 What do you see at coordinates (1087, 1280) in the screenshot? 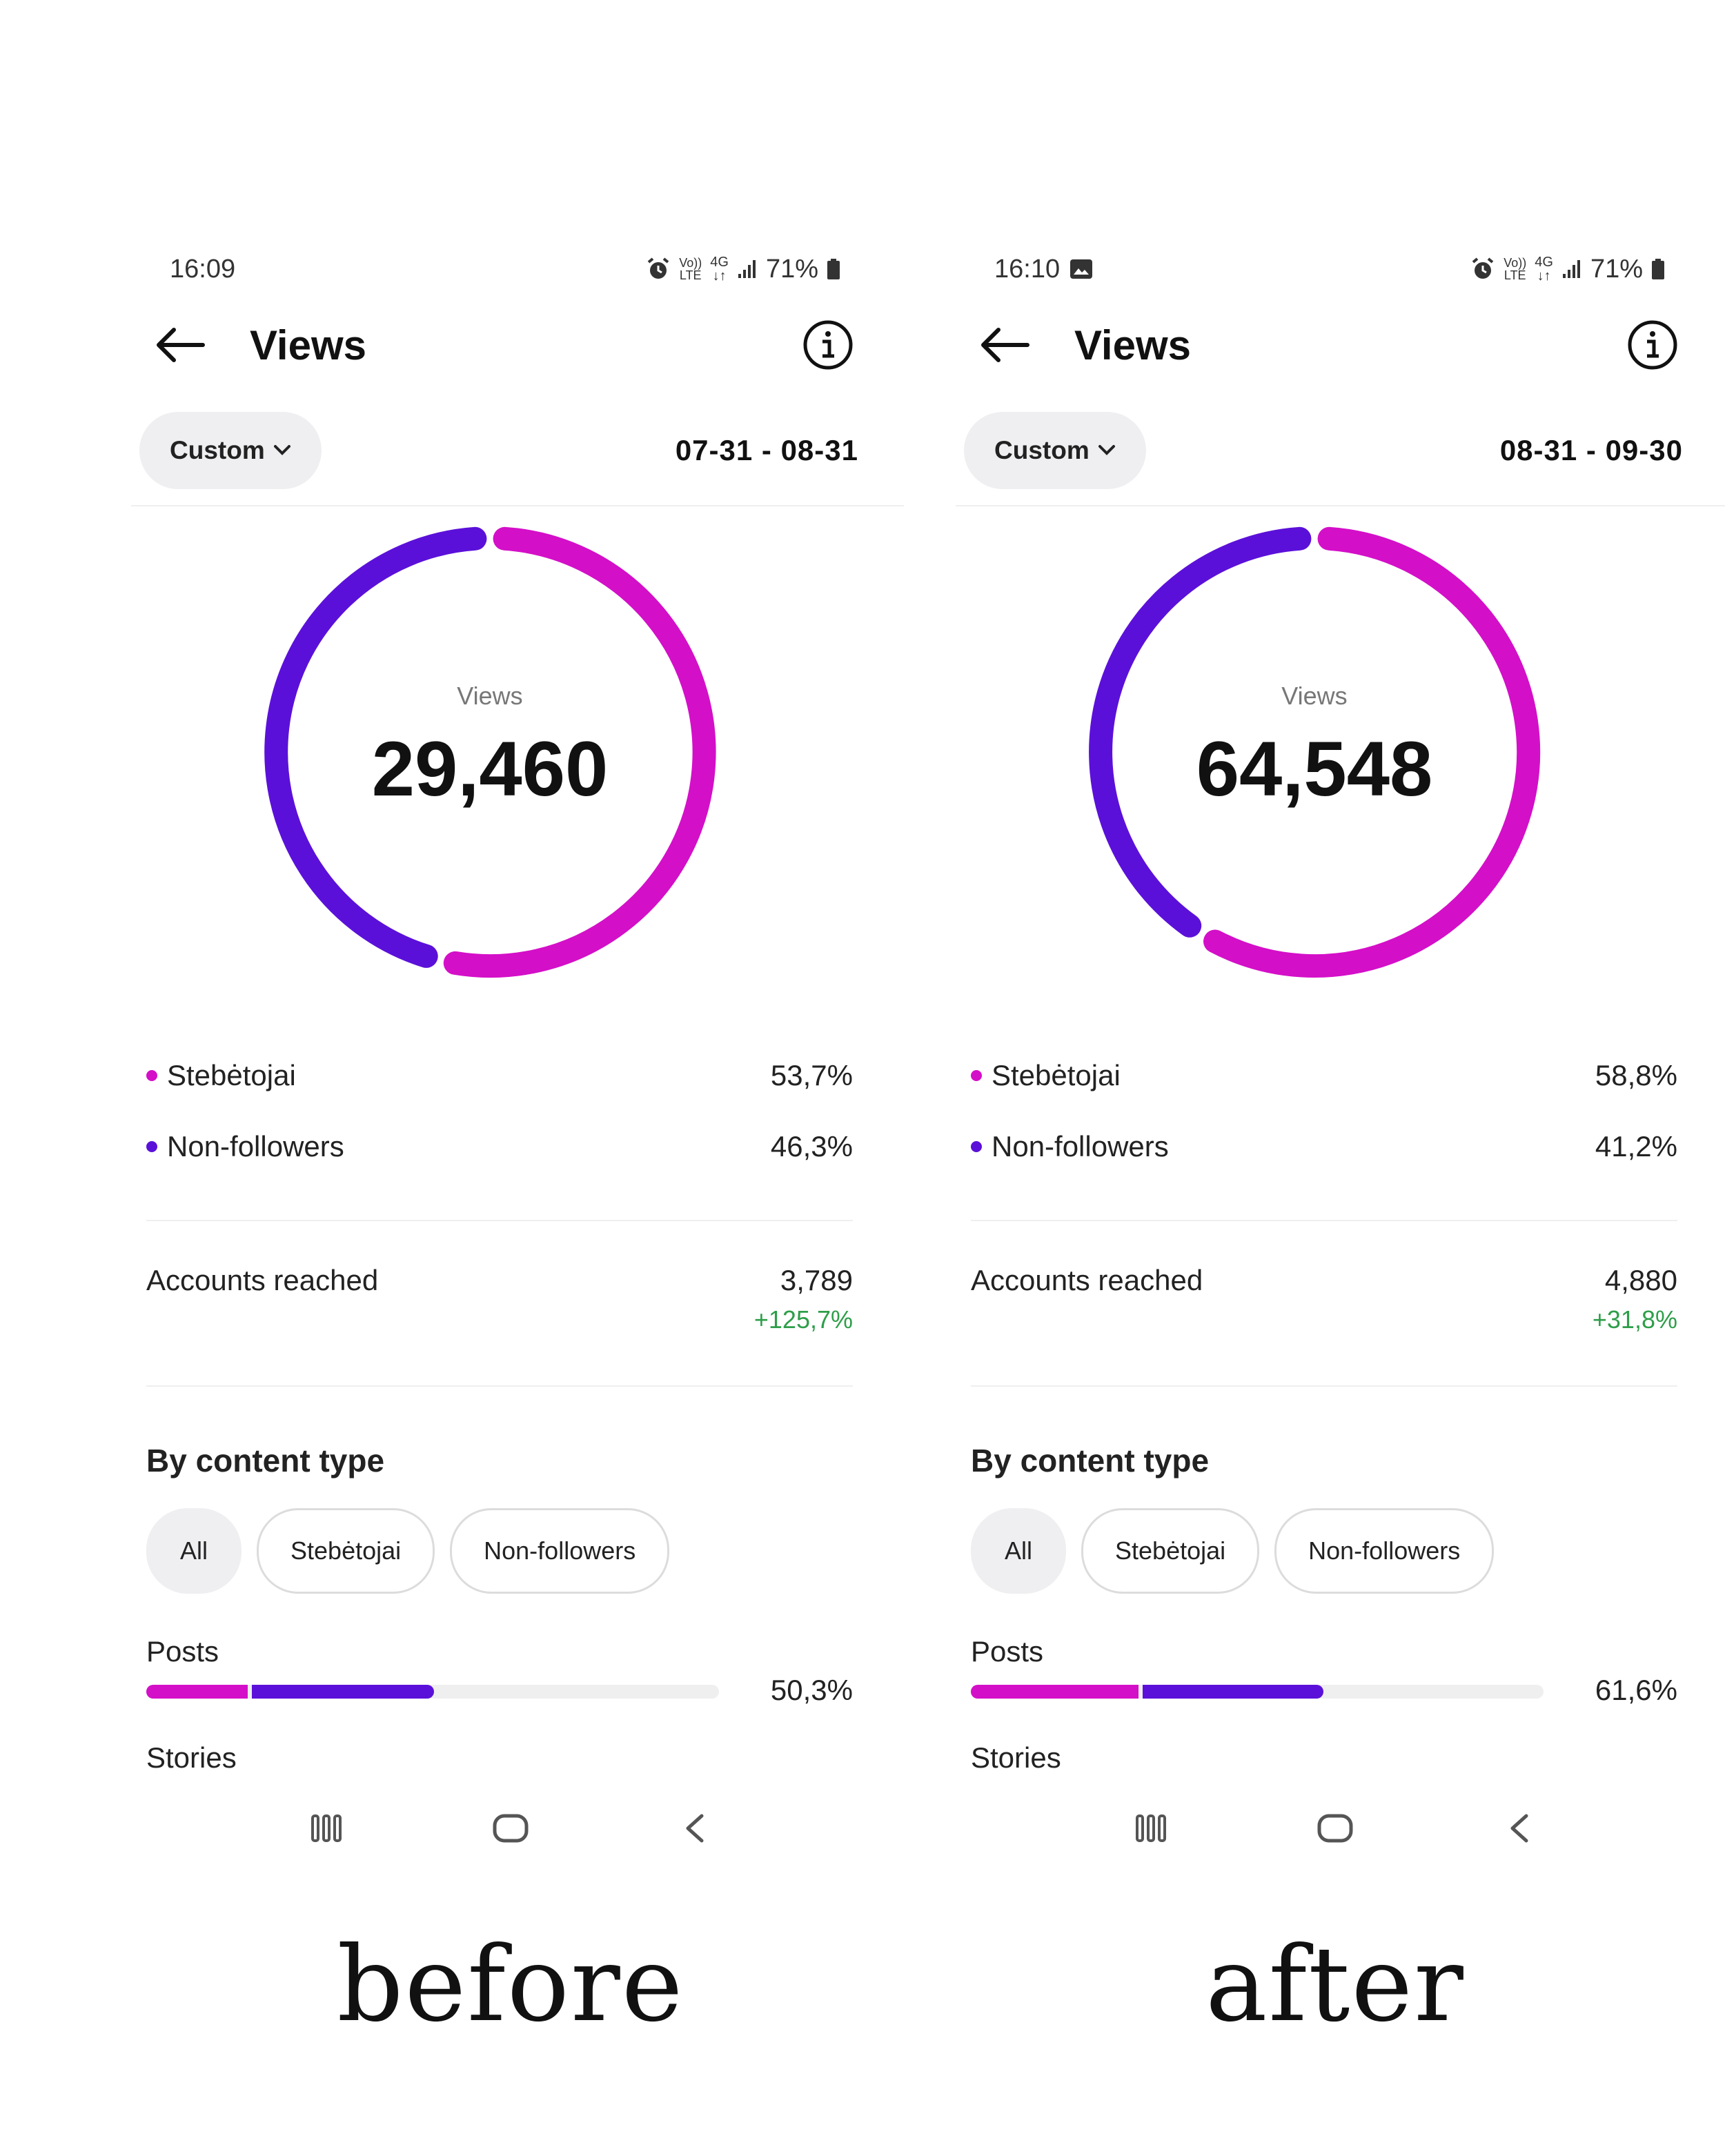
I see `accounts-reached-label: Accounts reached` at bounding box center [1087, 1280].